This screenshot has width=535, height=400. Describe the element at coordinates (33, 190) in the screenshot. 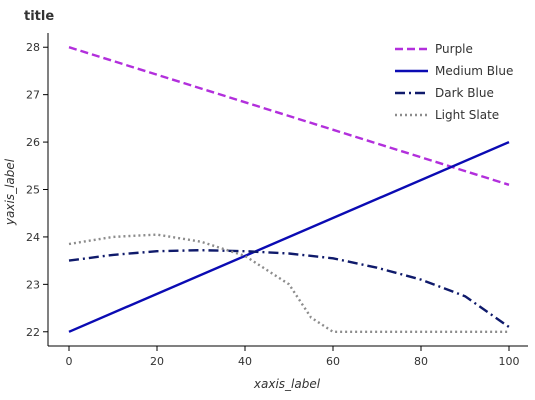

I see `y-tick-label: 25` at that location.